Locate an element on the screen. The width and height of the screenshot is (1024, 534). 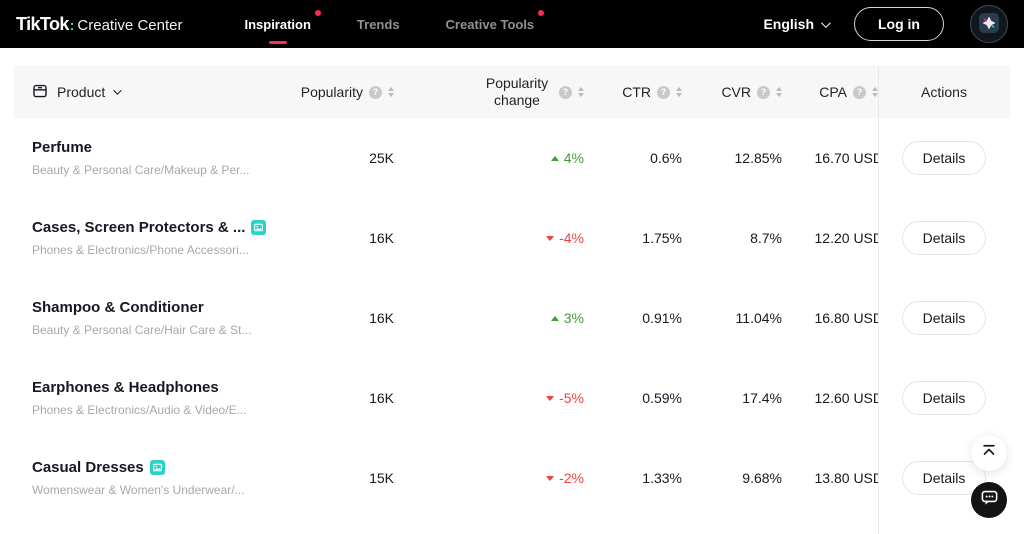
cvr-value: 9.68% is located at coordinates (762, 478).